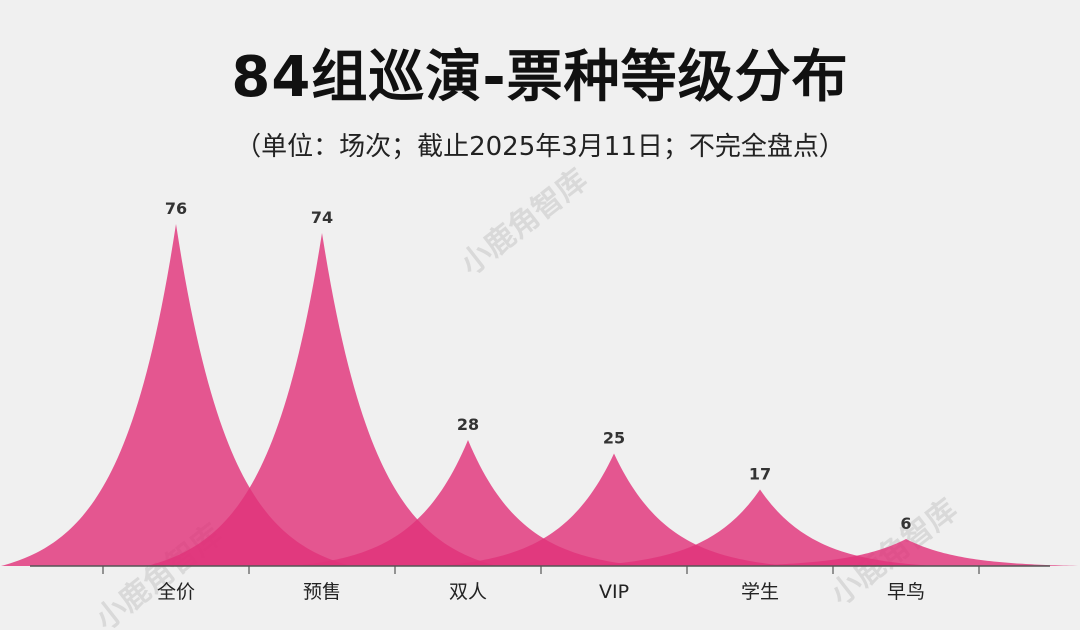  I want to click on category-label: 全价, so click(176, 592).